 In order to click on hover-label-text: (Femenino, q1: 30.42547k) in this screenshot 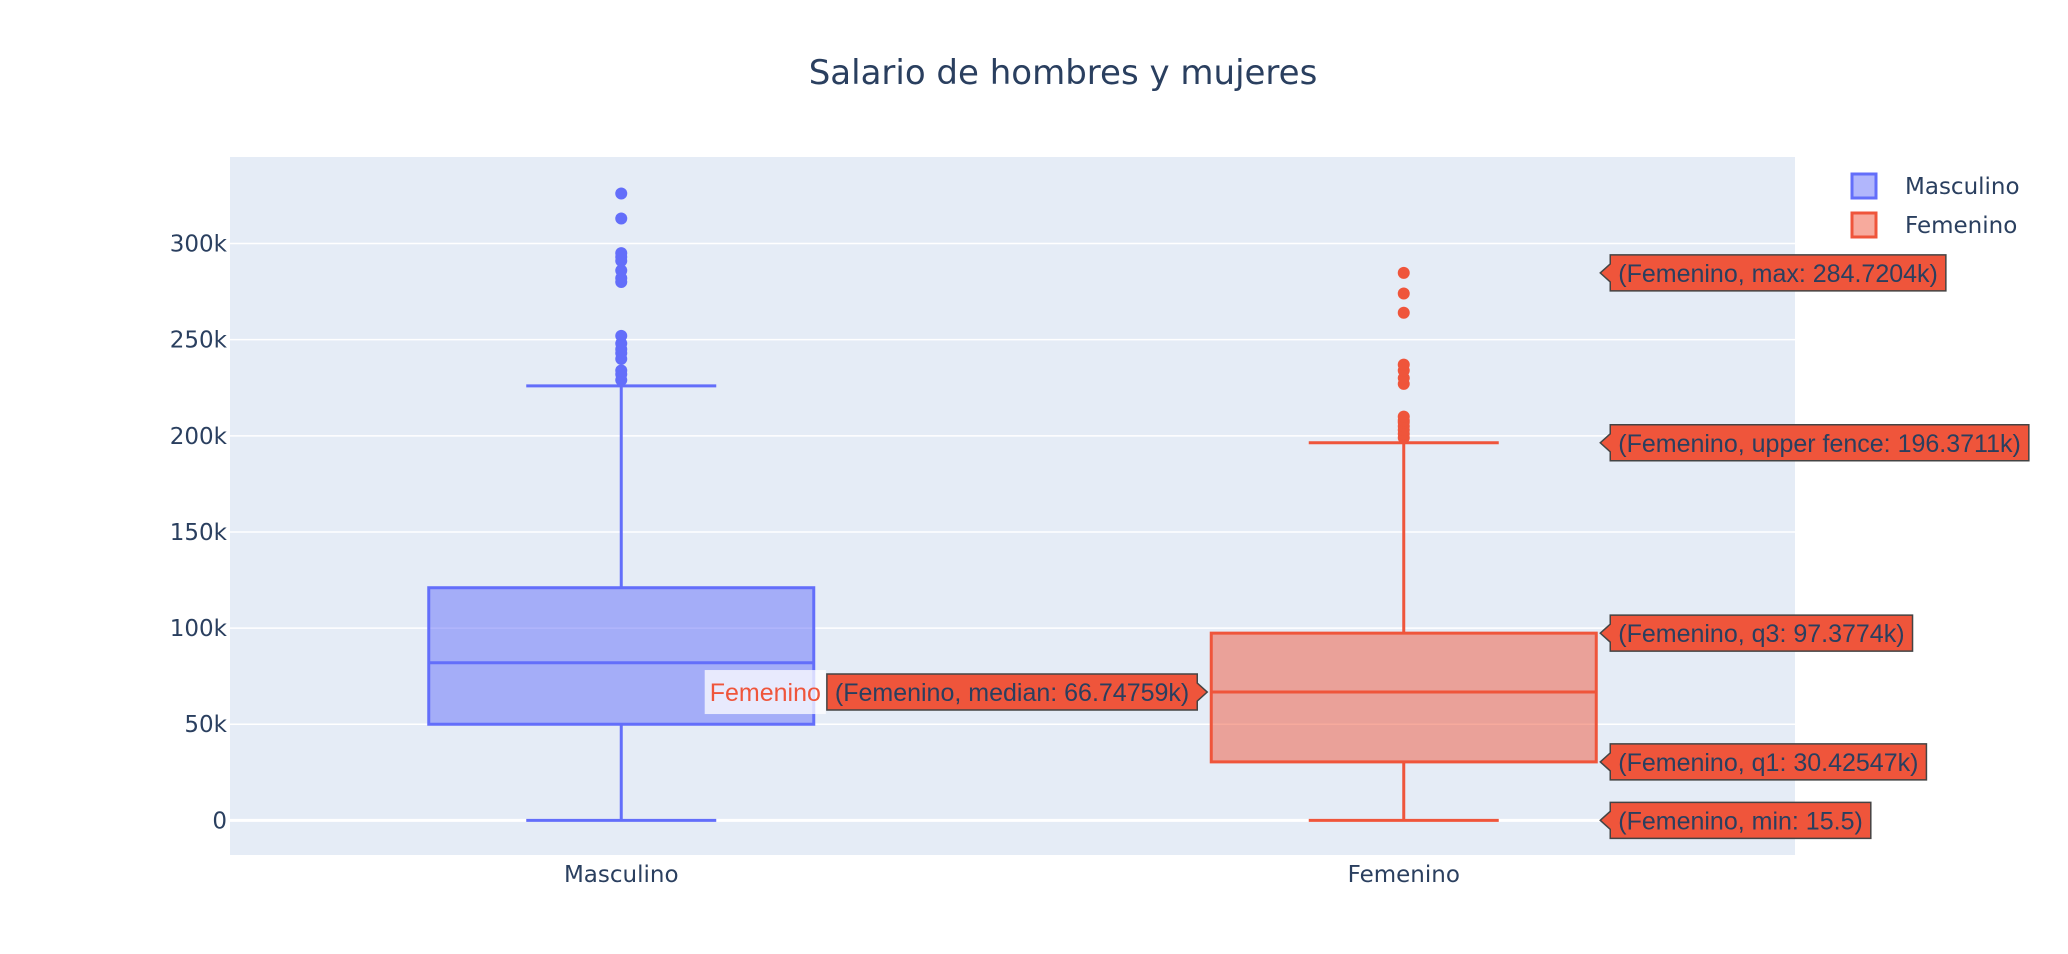, I will do `click(1768, 763)`.